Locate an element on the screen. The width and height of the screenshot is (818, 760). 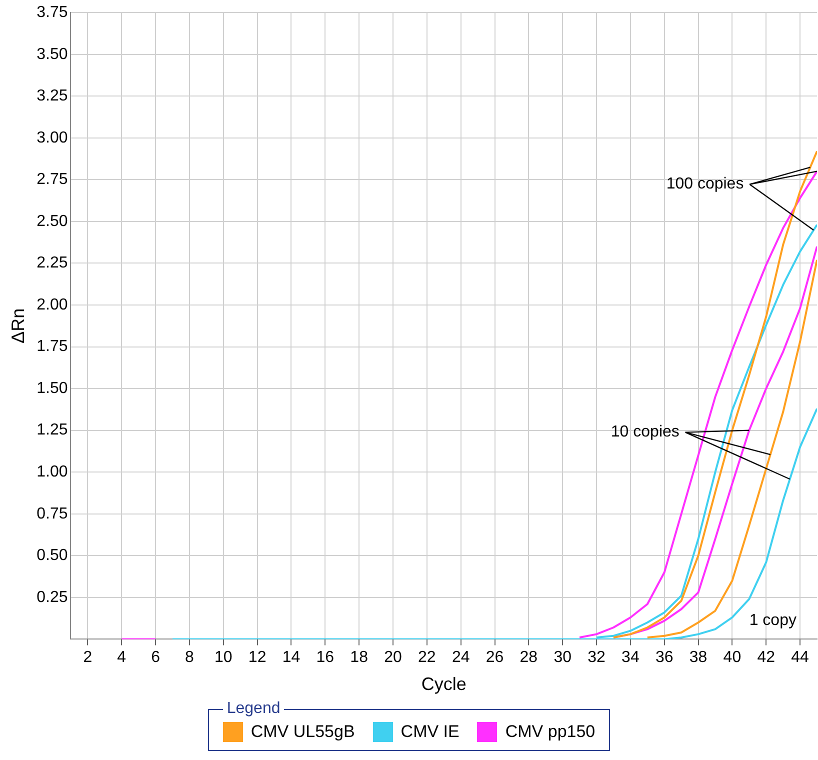
annotation: 100 copies is located at coordinates (705, 184).